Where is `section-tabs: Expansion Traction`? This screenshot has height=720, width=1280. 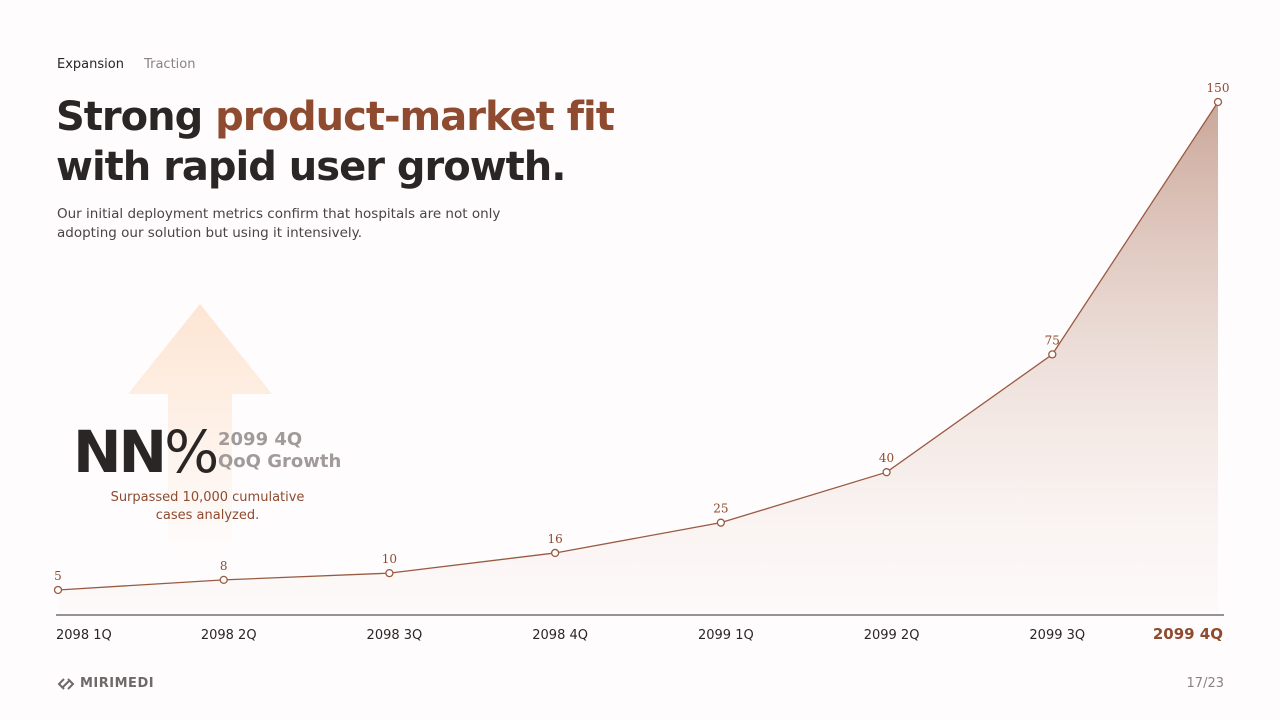 section-tabs: Expansion Traction is located at coordinates (134, 64).